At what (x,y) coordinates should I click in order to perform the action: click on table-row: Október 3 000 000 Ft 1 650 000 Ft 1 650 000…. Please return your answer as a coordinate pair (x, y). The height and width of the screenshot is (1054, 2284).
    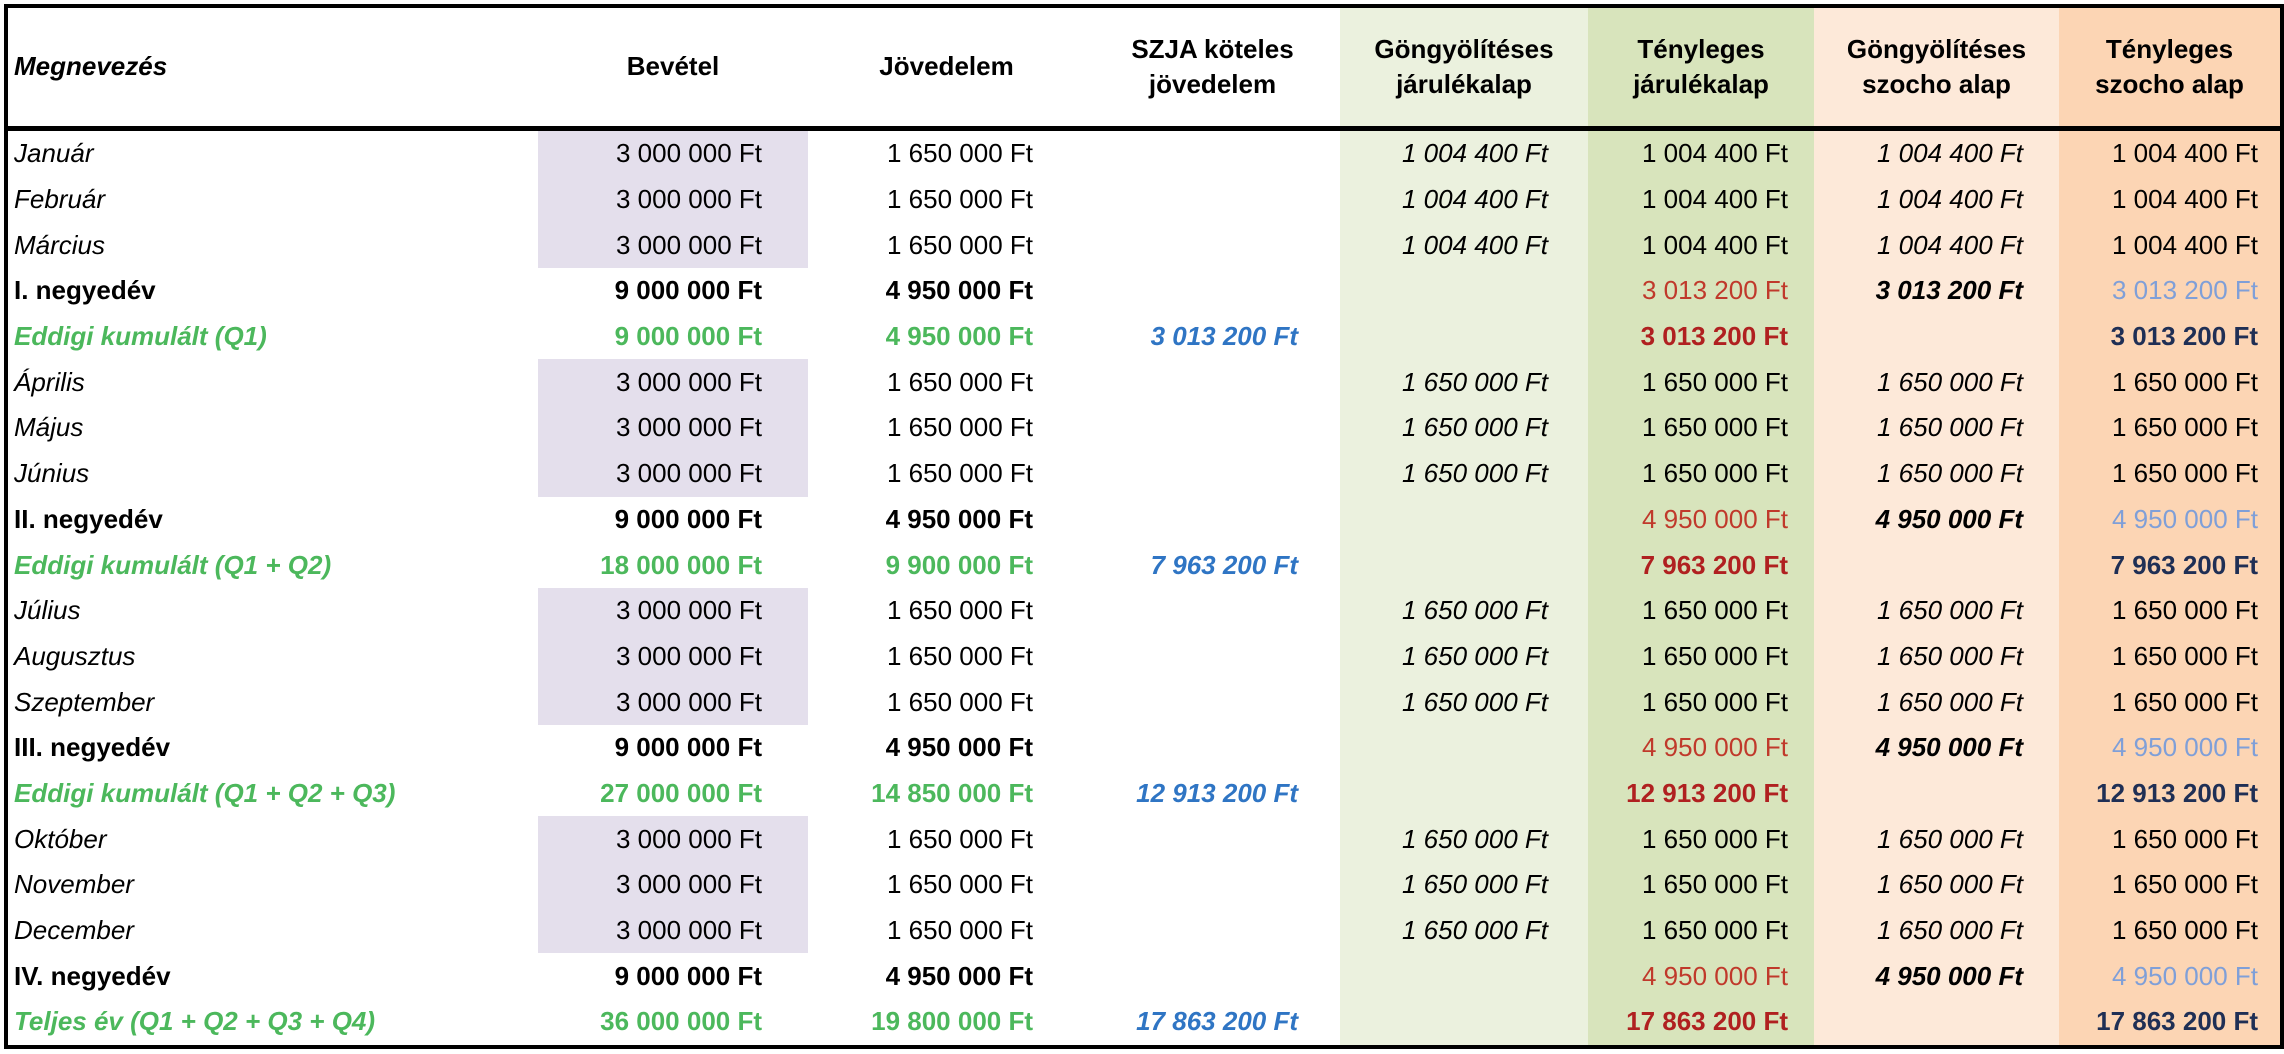
    Looking at the image, I should click on (1144, 839).